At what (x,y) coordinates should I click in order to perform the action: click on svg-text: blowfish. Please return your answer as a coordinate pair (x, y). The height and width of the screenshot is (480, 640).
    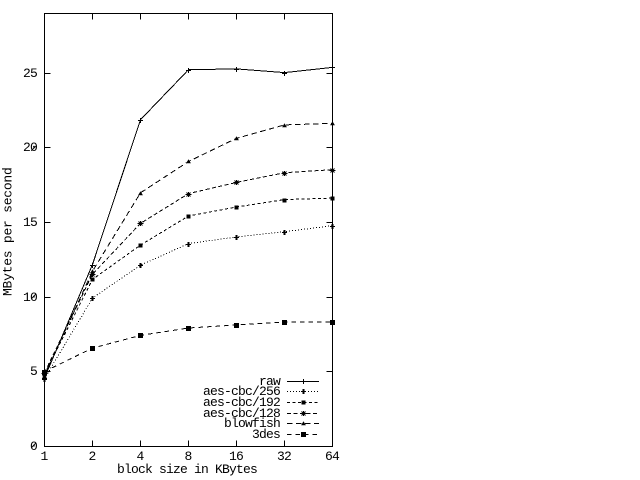
    Looking at the image, I should click on (252, 423).